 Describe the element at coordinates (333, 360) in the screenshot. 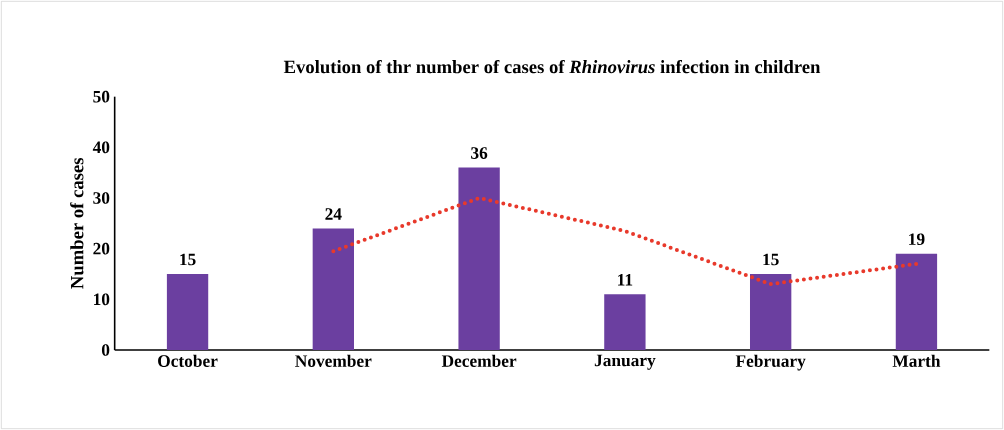

I see `x-tick-label: November` at that location.